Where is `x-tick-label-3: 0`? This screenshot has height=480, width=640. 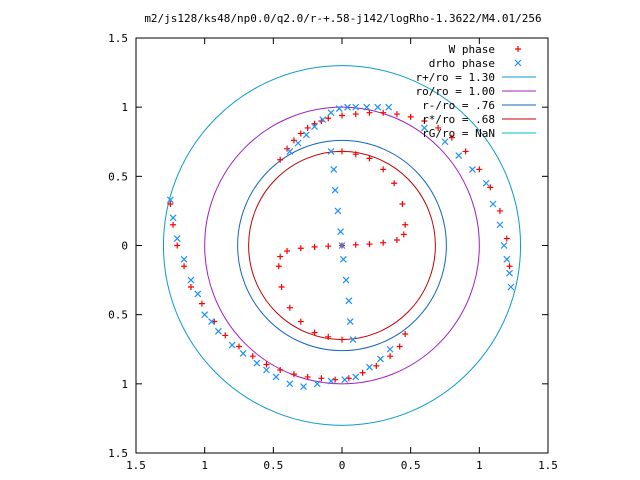 x-tick-label-3: 0 is located at coordinates (342, 465).